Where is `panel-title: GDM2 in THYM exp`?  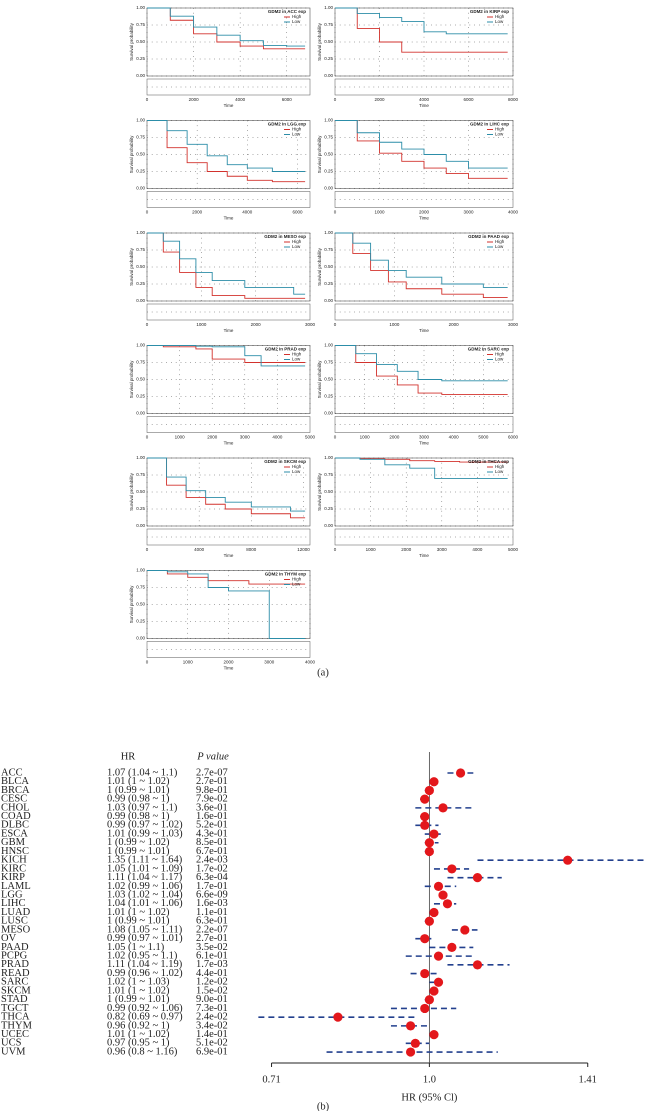 panel-title: GDM2 in THYM exp is located at coordinates (286, 574).